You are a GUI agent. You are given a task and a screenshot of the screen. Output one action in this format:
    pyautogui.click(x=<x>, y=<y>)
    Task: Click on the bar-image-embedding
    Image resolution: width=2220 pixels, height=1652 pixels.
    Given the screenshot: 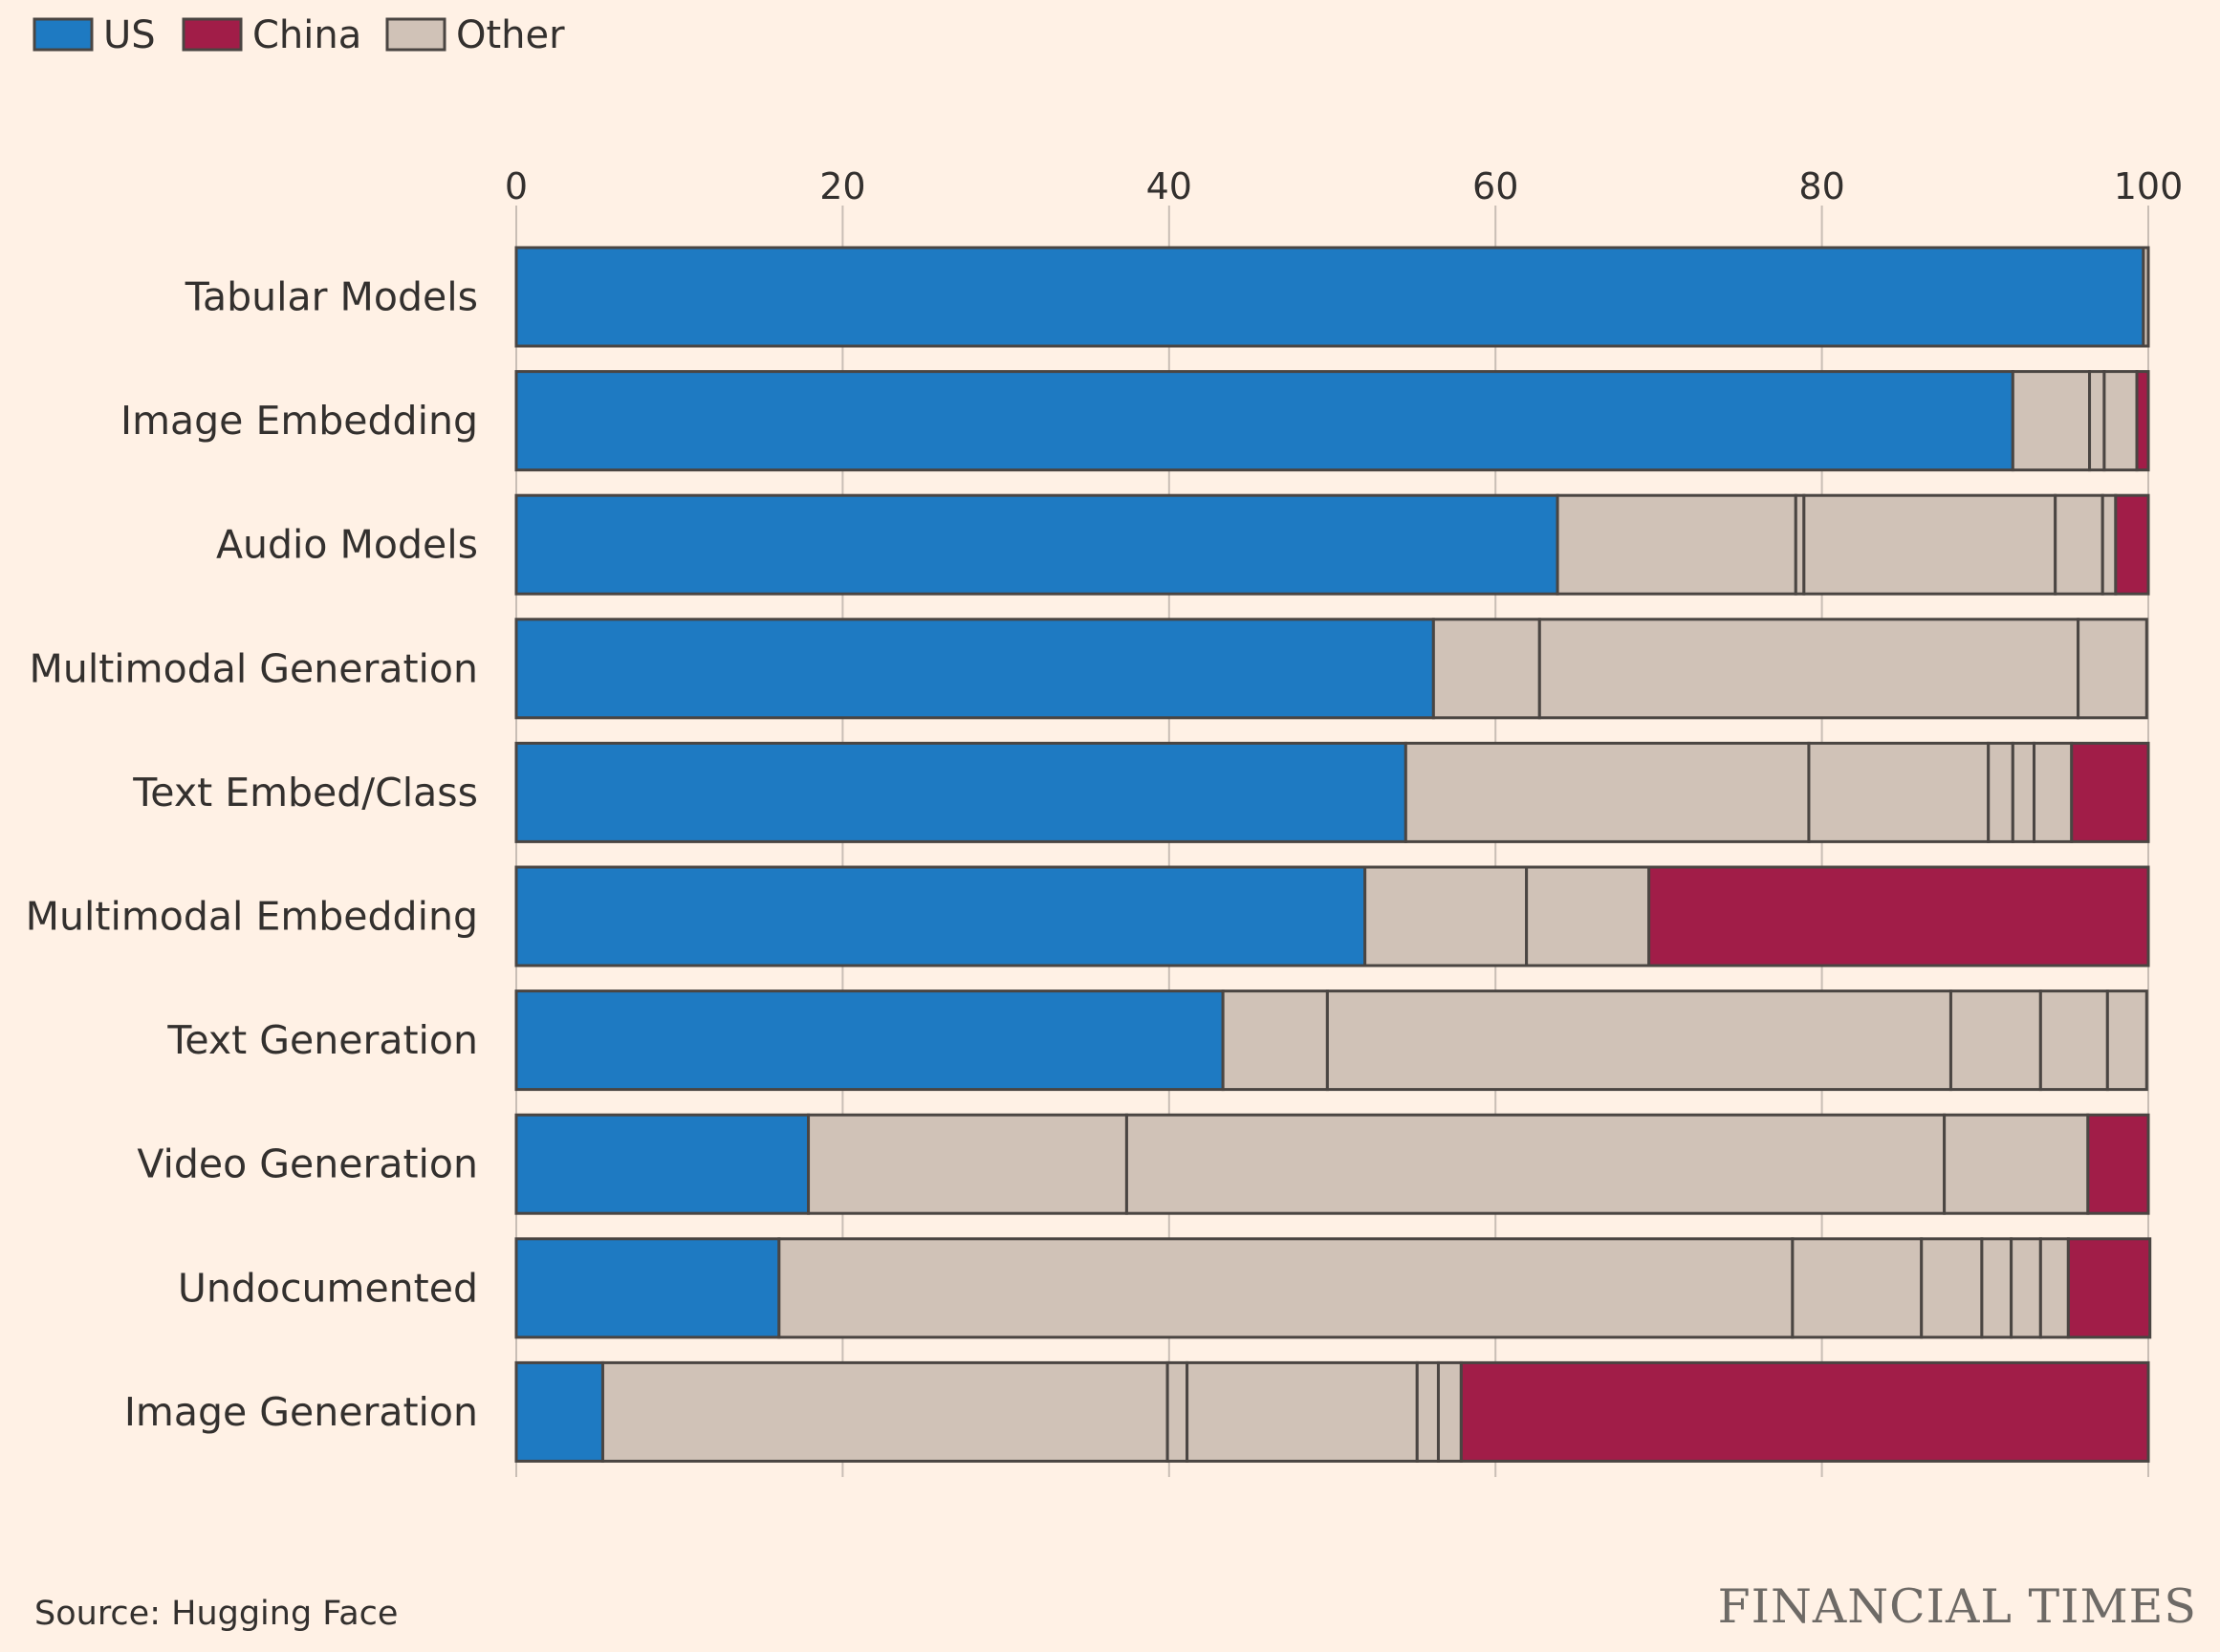 What is the action you would take?
    pyautogui.click(x=1332, y=421)
    